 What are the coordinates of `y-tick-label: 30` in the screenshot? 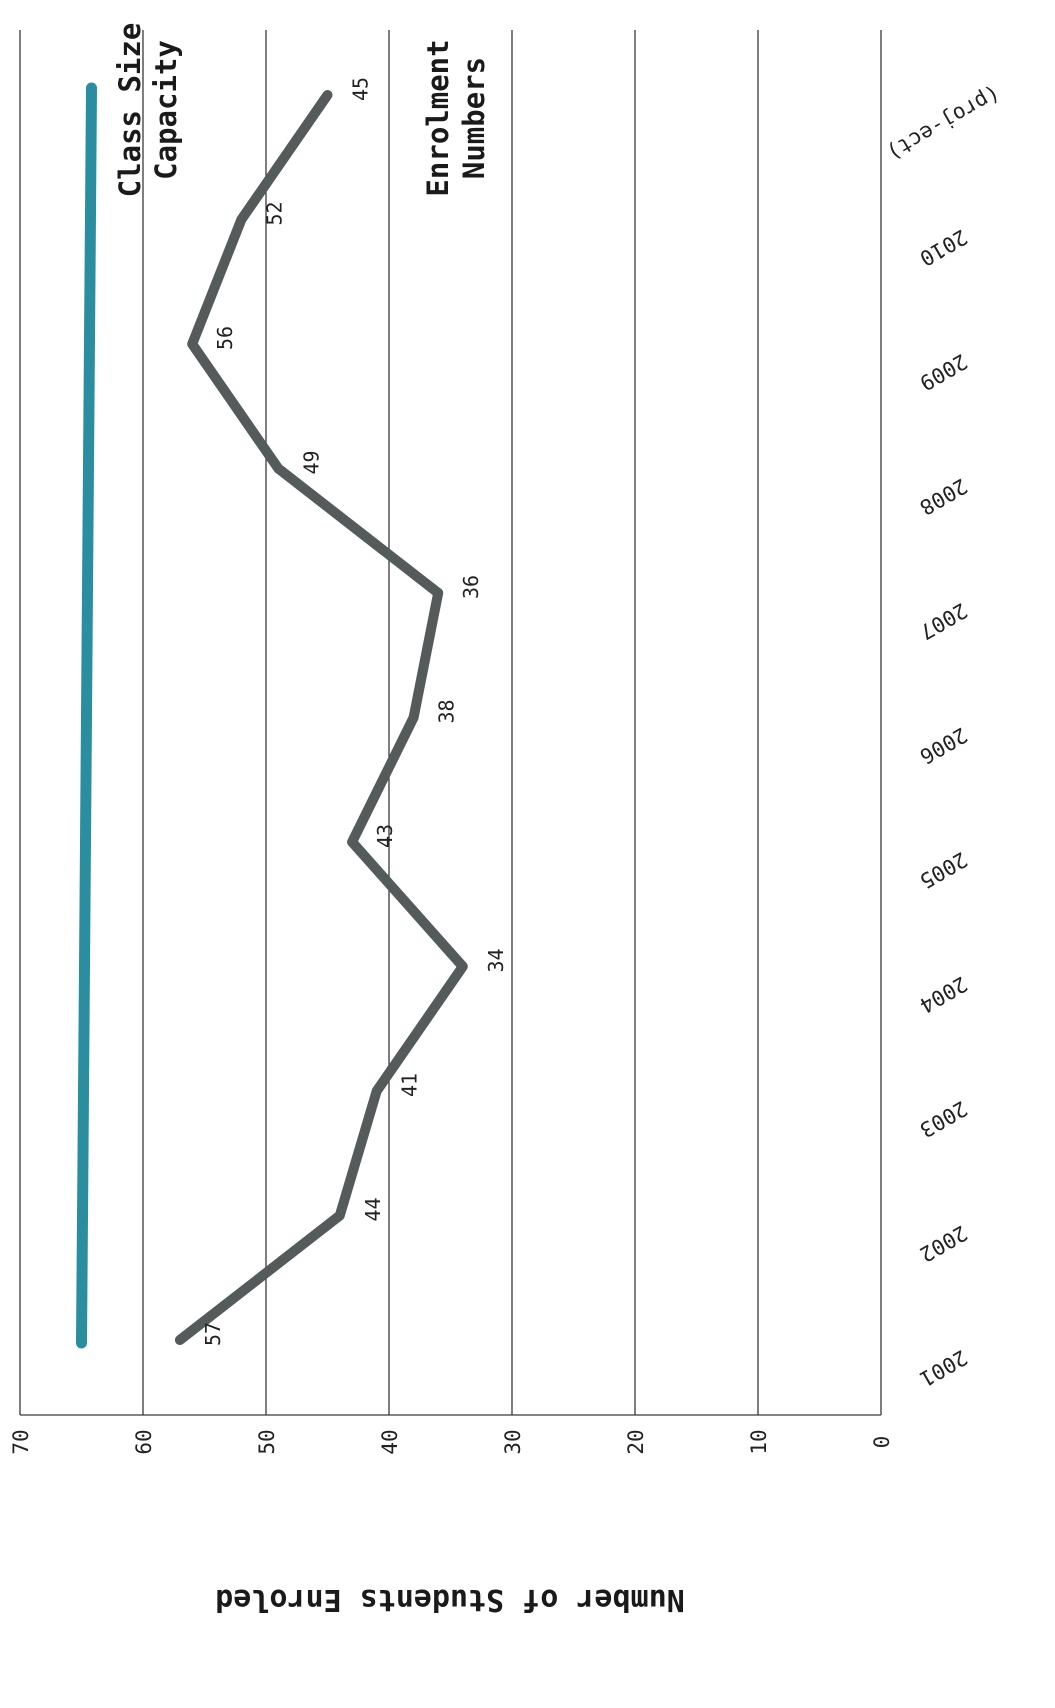 It's located at (513, 1441).